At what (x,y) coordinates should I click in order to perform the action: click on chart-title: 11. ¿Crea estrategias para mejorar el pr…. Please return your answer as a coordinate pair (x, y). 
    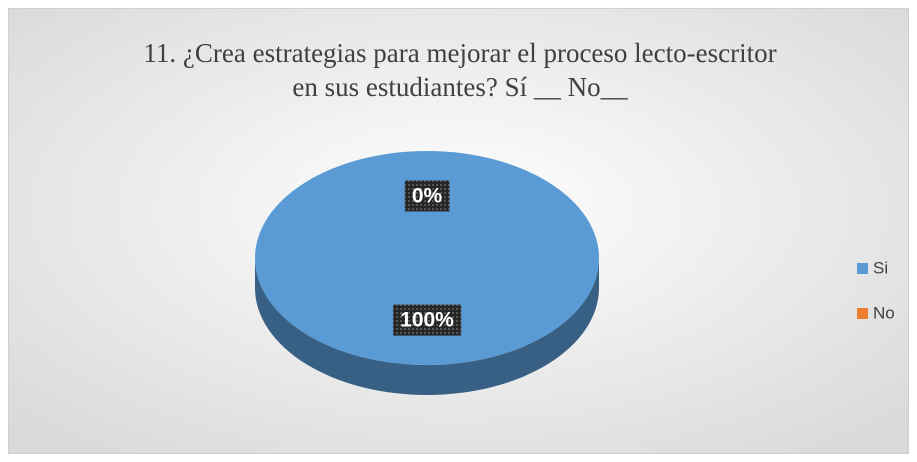
    Looking at the image, I should click on (460, 70).